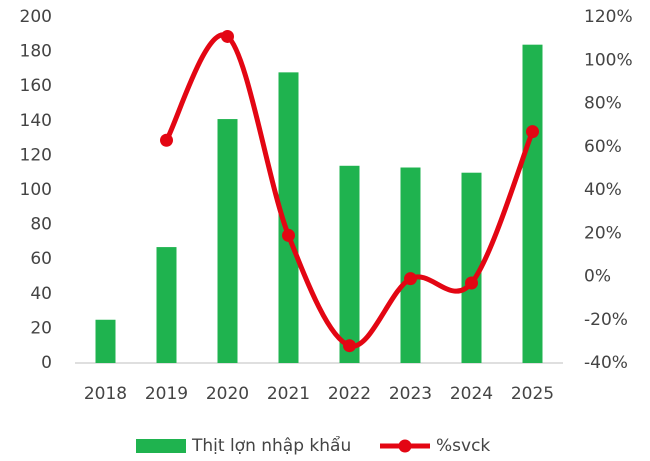  Describe the element at coordinates (36, 86) in the screenshot. I see `y-tick-label: 160` at that location.